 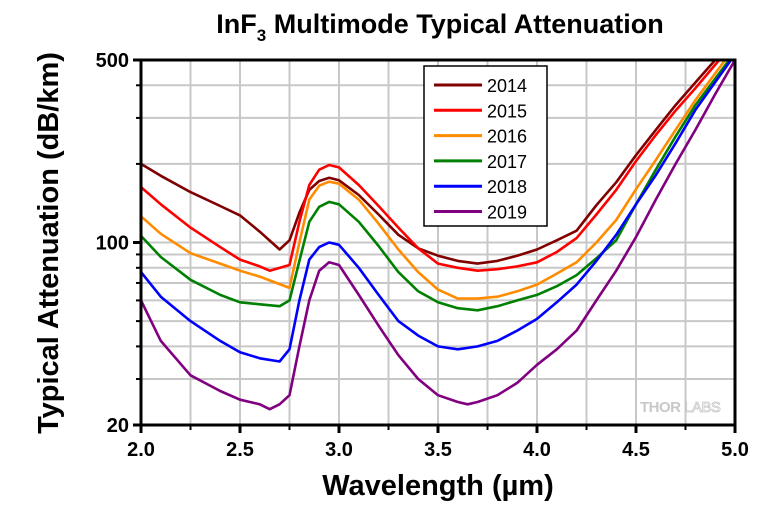 I want to click on x-axis-label: Wavelength (µm), so click(x=438, y=486).